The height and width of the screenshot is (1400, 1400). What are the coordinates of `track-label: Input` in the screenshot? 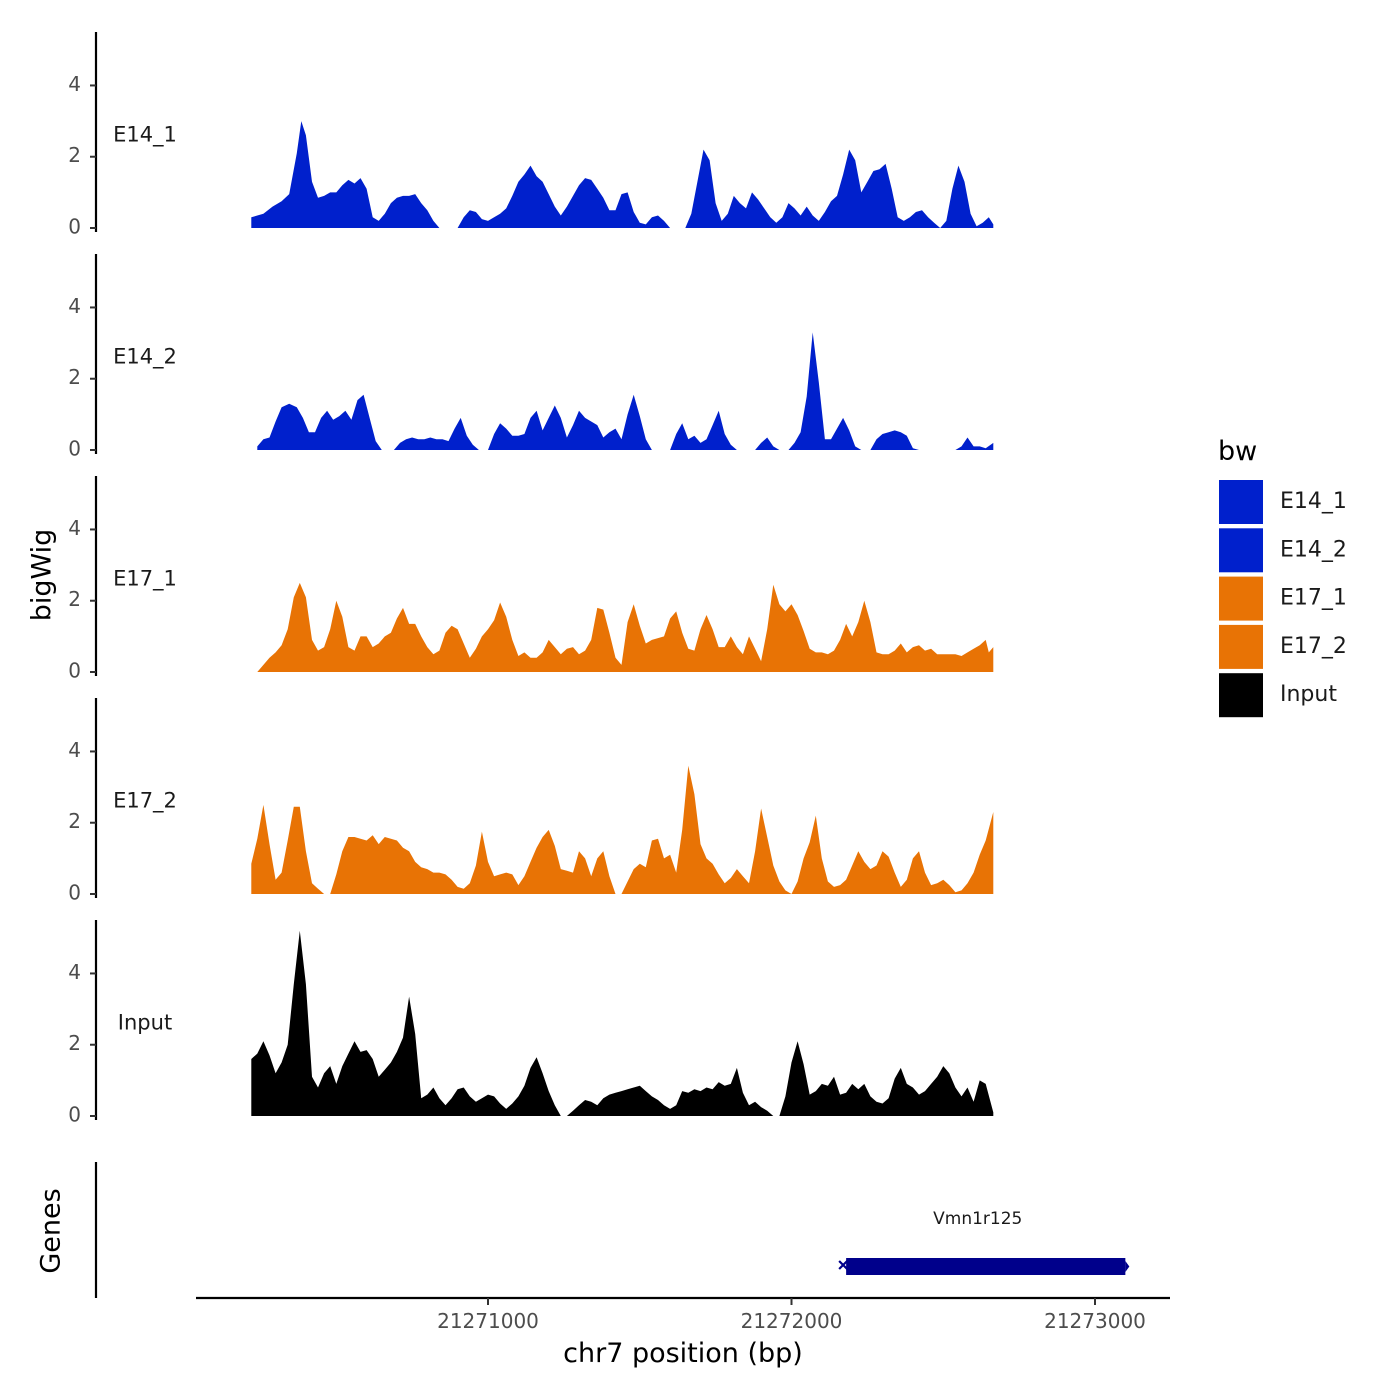 It's located at (145, 1022).